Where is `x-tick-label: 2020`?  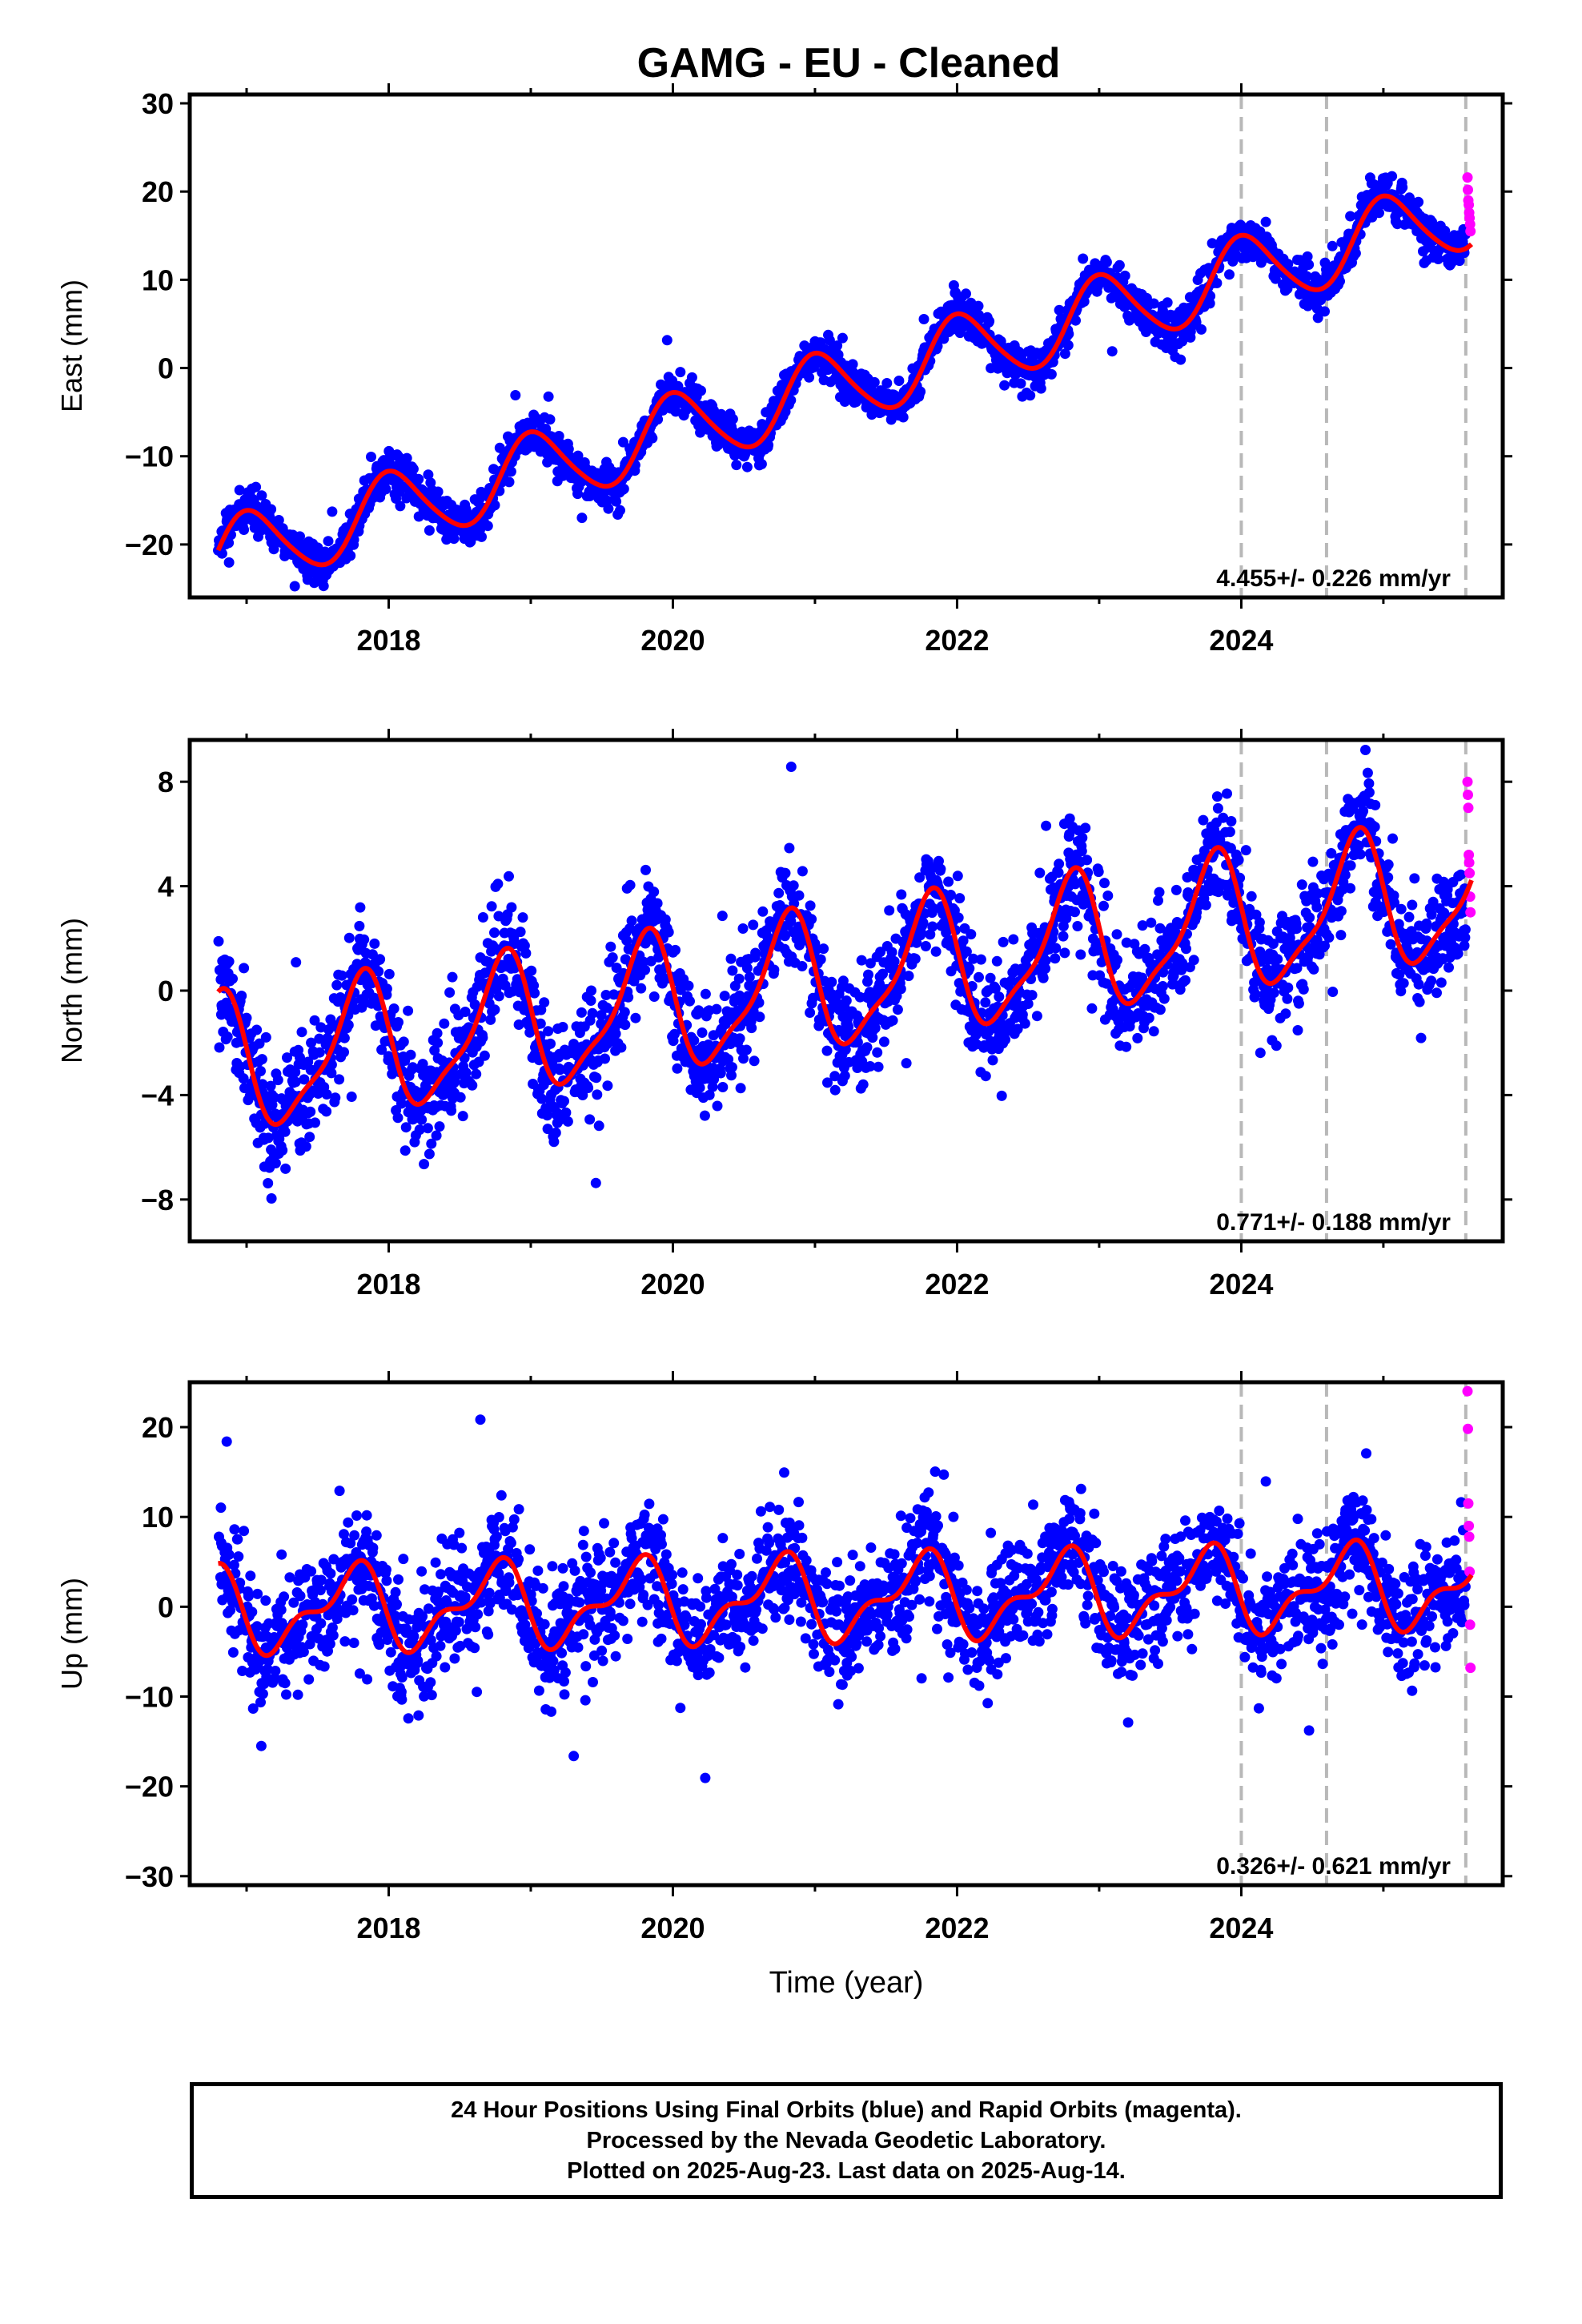 x-tick-label: 2020 is located at coordinates (672, 640).